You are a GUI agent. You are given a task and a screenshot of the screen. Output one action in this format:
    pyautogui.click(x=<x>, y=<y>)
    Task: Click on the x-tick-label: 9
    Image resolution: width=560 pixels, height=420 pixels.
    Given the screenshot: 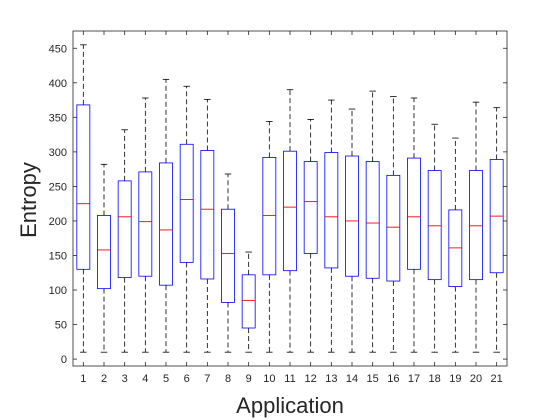 What is the action you would take?
    pyautogui.click(x=249, y=379)
    